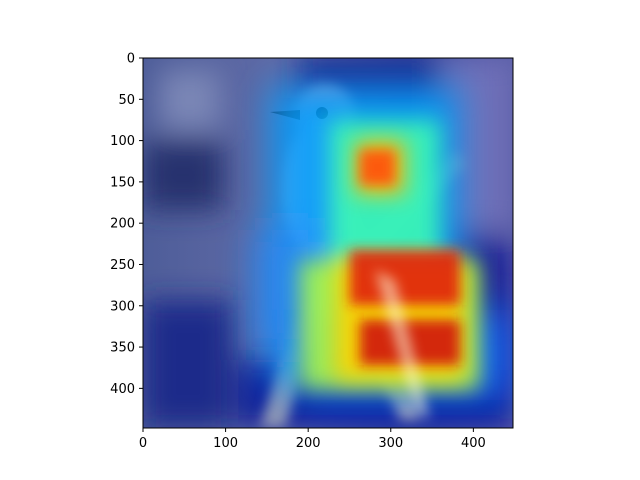  Describe the element at coordinates (473, 443) in the screenshot. I see `x-tick-label: 400` at that location.